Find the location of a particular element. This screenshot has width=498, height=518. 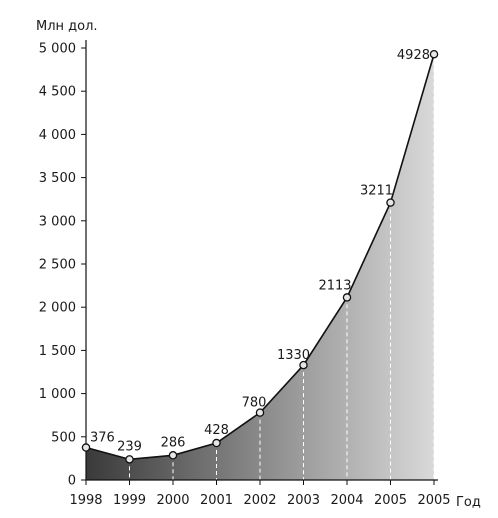

data-label: 2113 is located at coordinates (334, 285).